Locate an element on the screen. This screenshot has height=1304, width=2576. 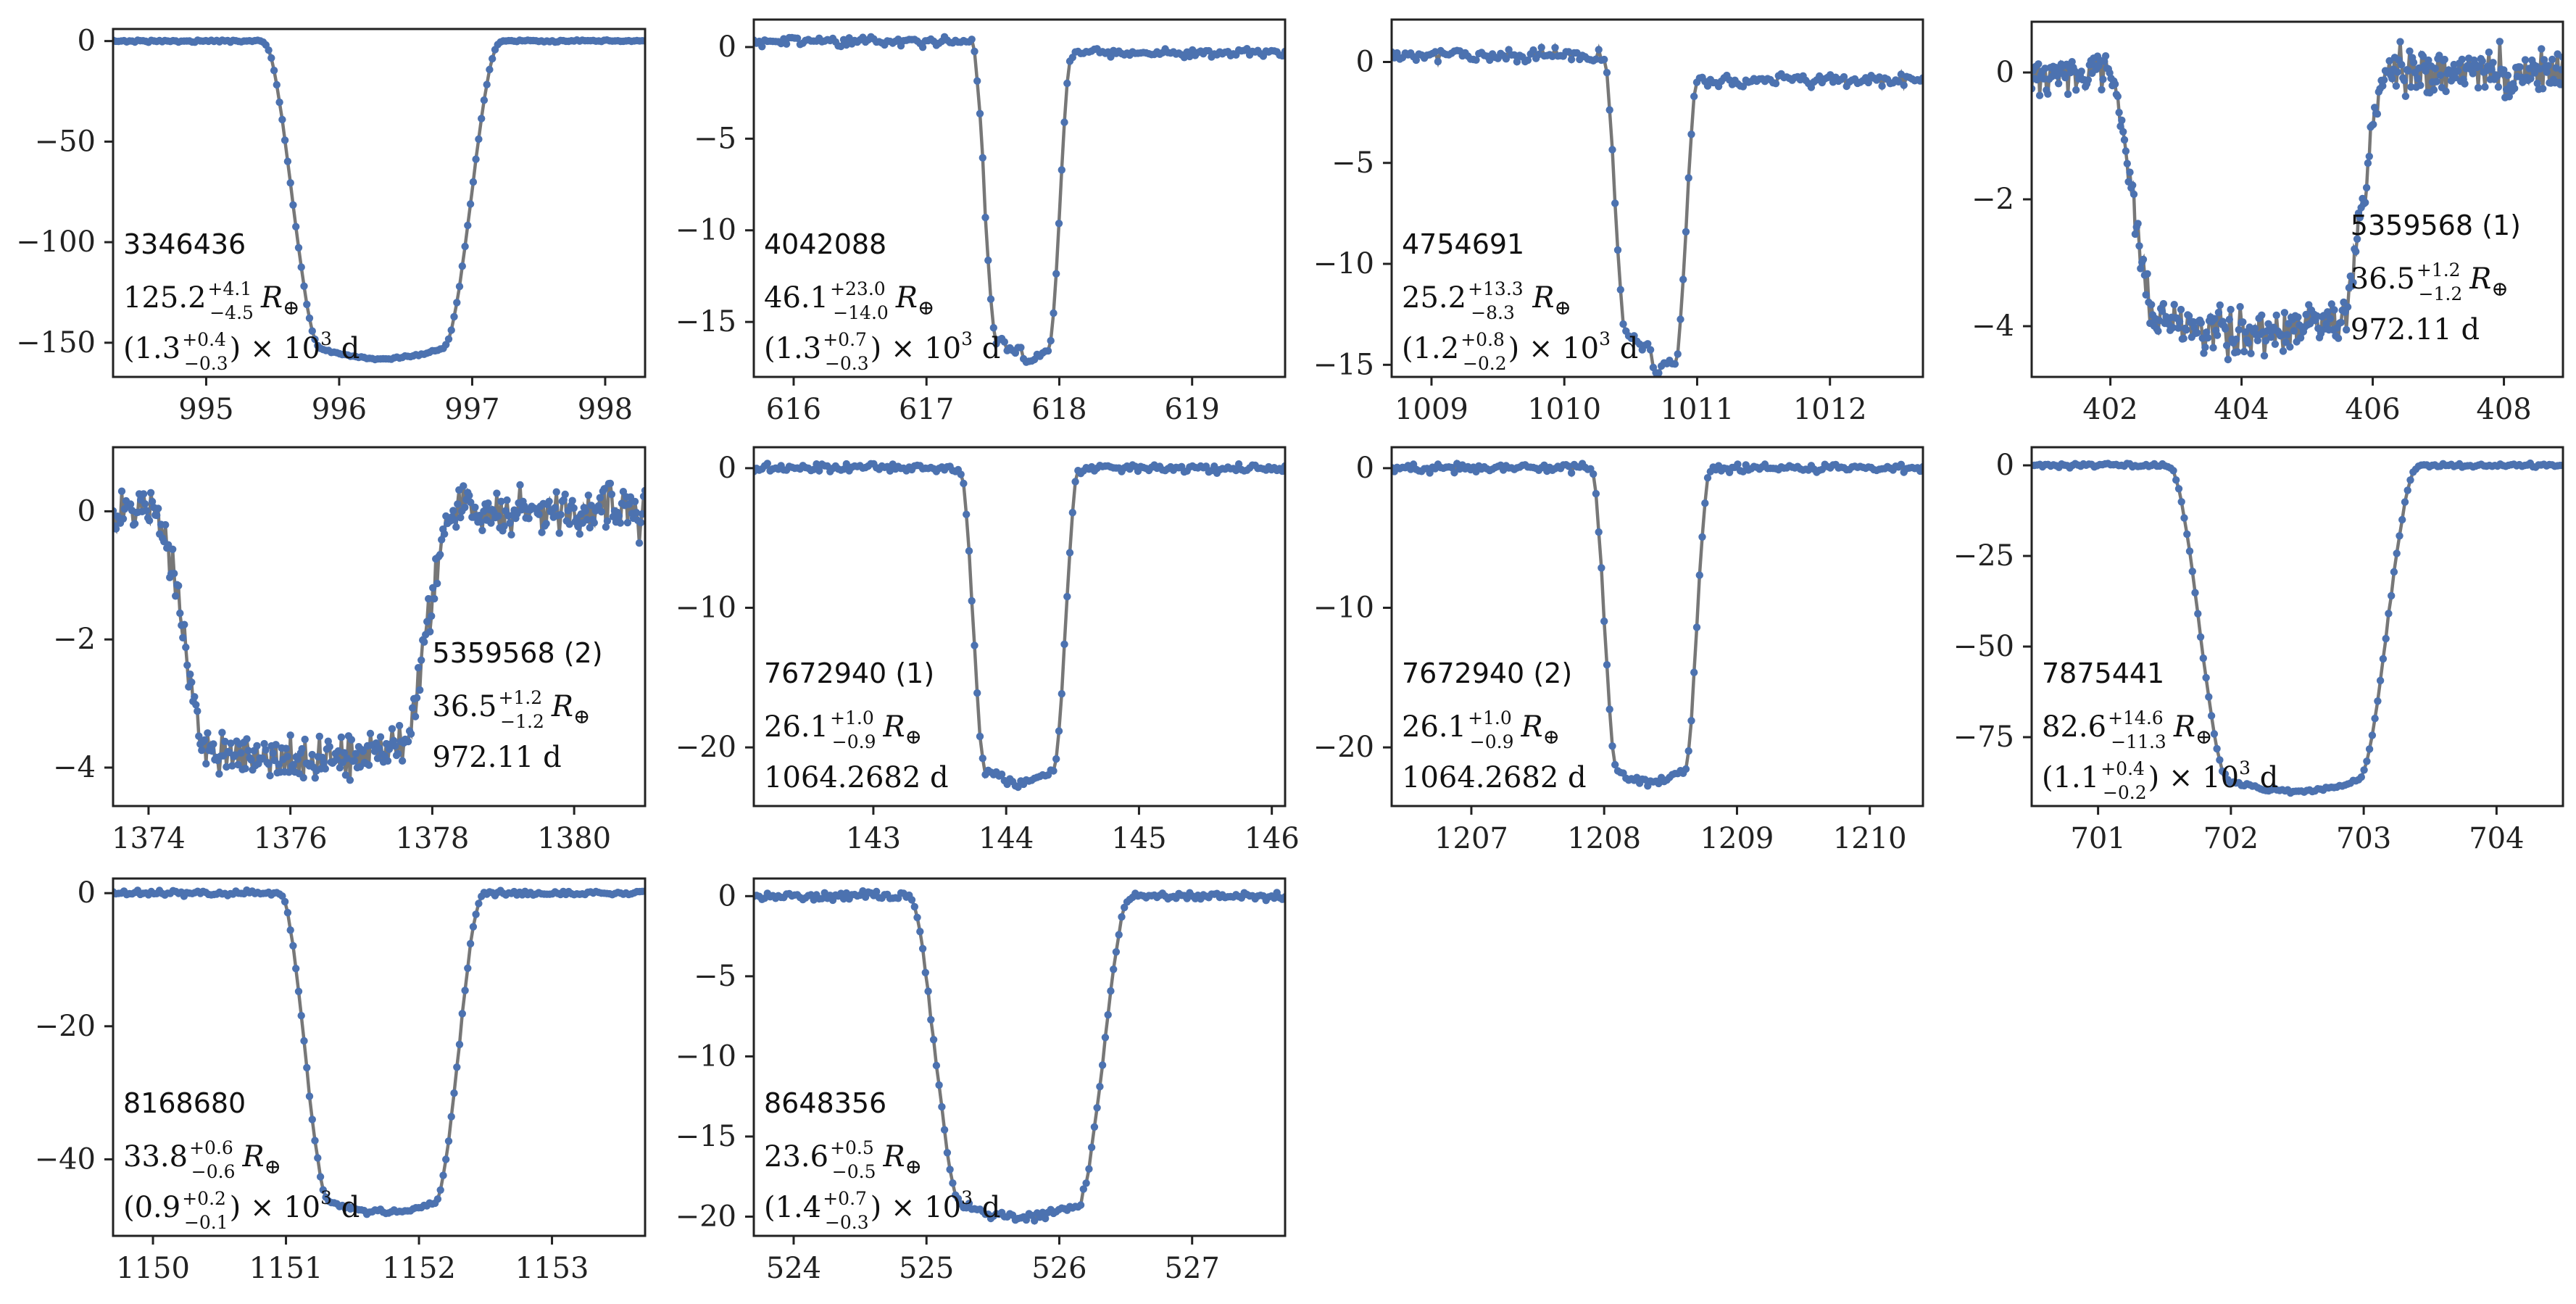
y-tick-label: −5 is located at coordinates (715, 138).